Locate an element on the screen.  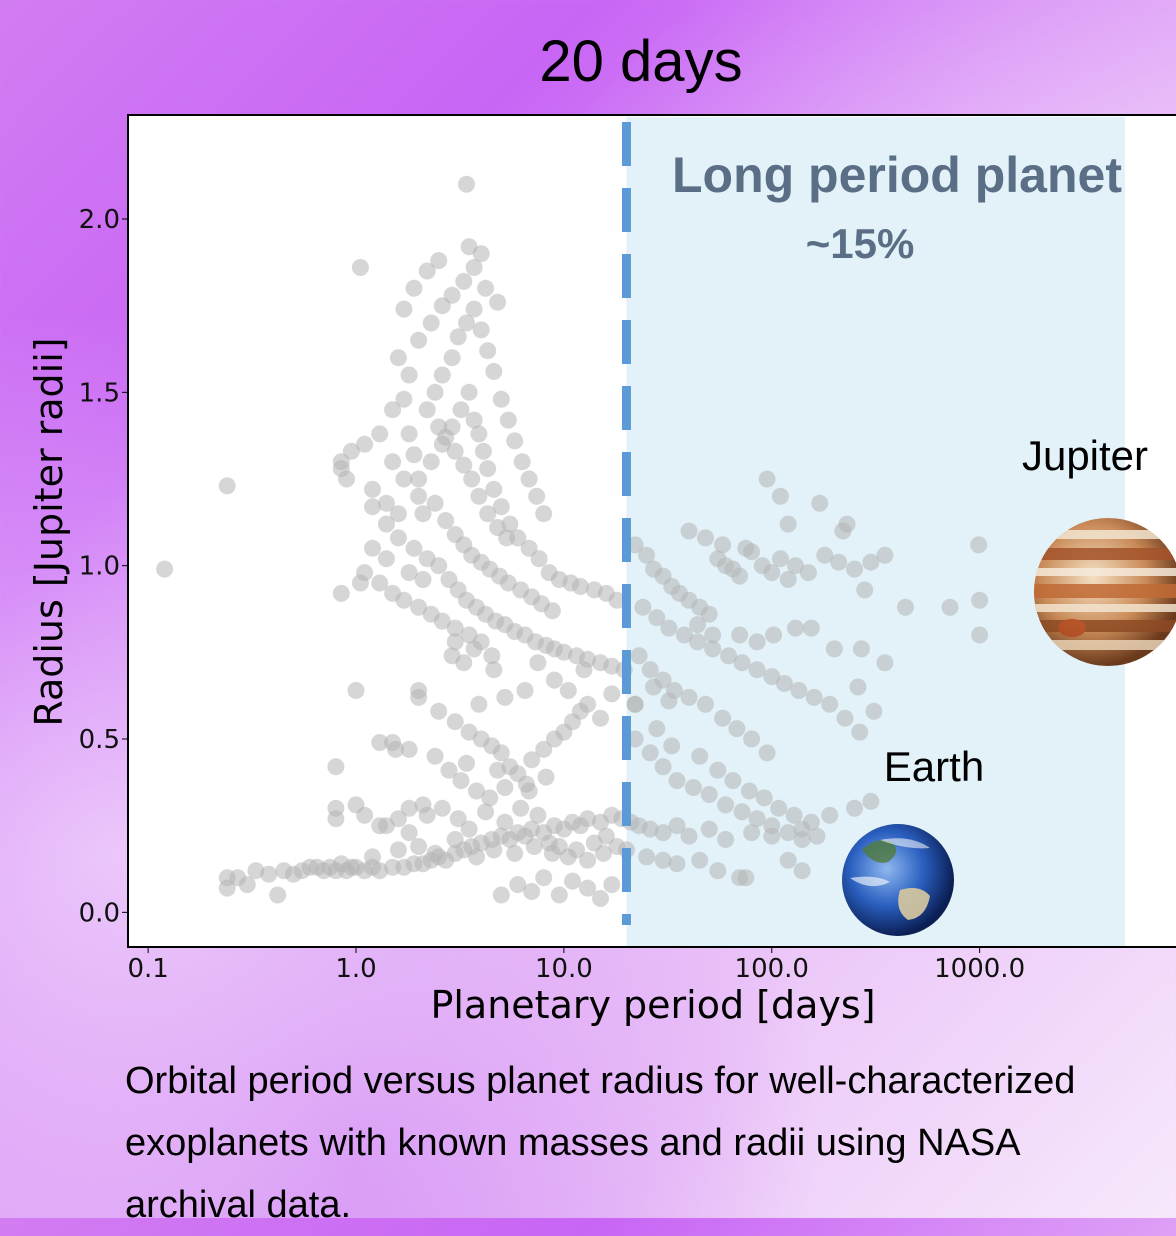
y-tick-label: 2.0 is located at coordinates (99, 220).